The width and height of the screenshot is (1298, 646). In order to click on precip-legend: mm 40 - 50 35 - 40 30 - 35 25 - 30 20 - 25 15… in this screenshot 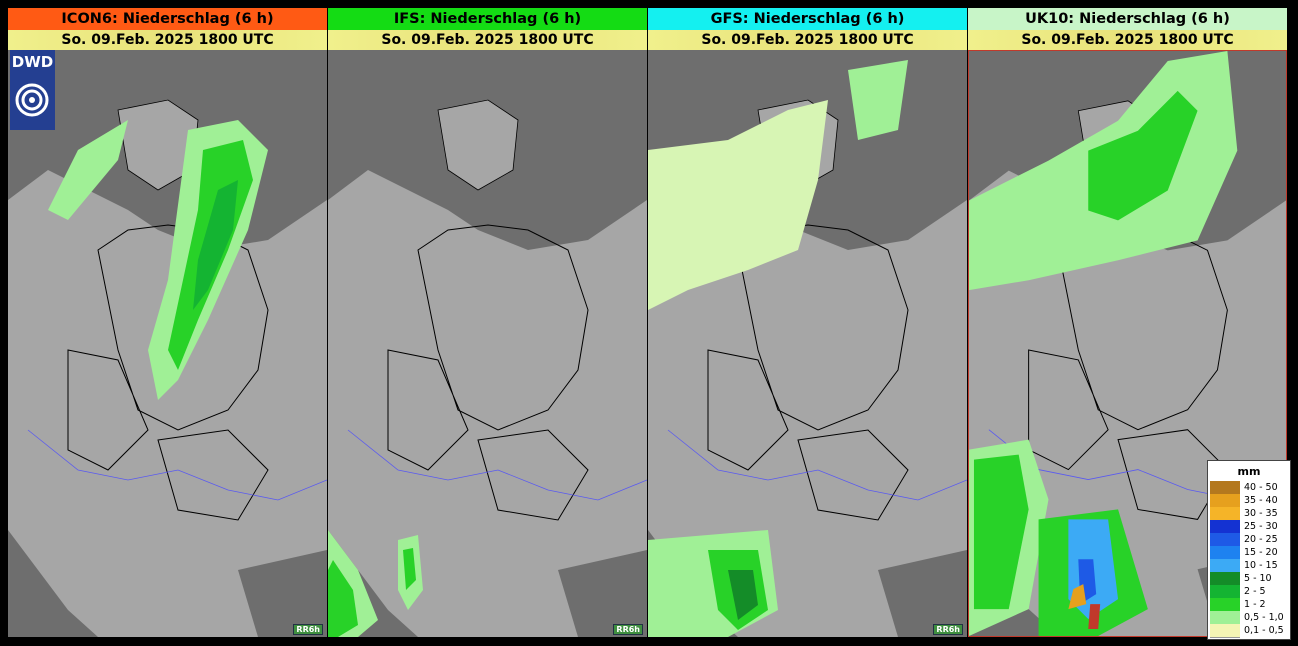, I will do `click(1249, 550)`.